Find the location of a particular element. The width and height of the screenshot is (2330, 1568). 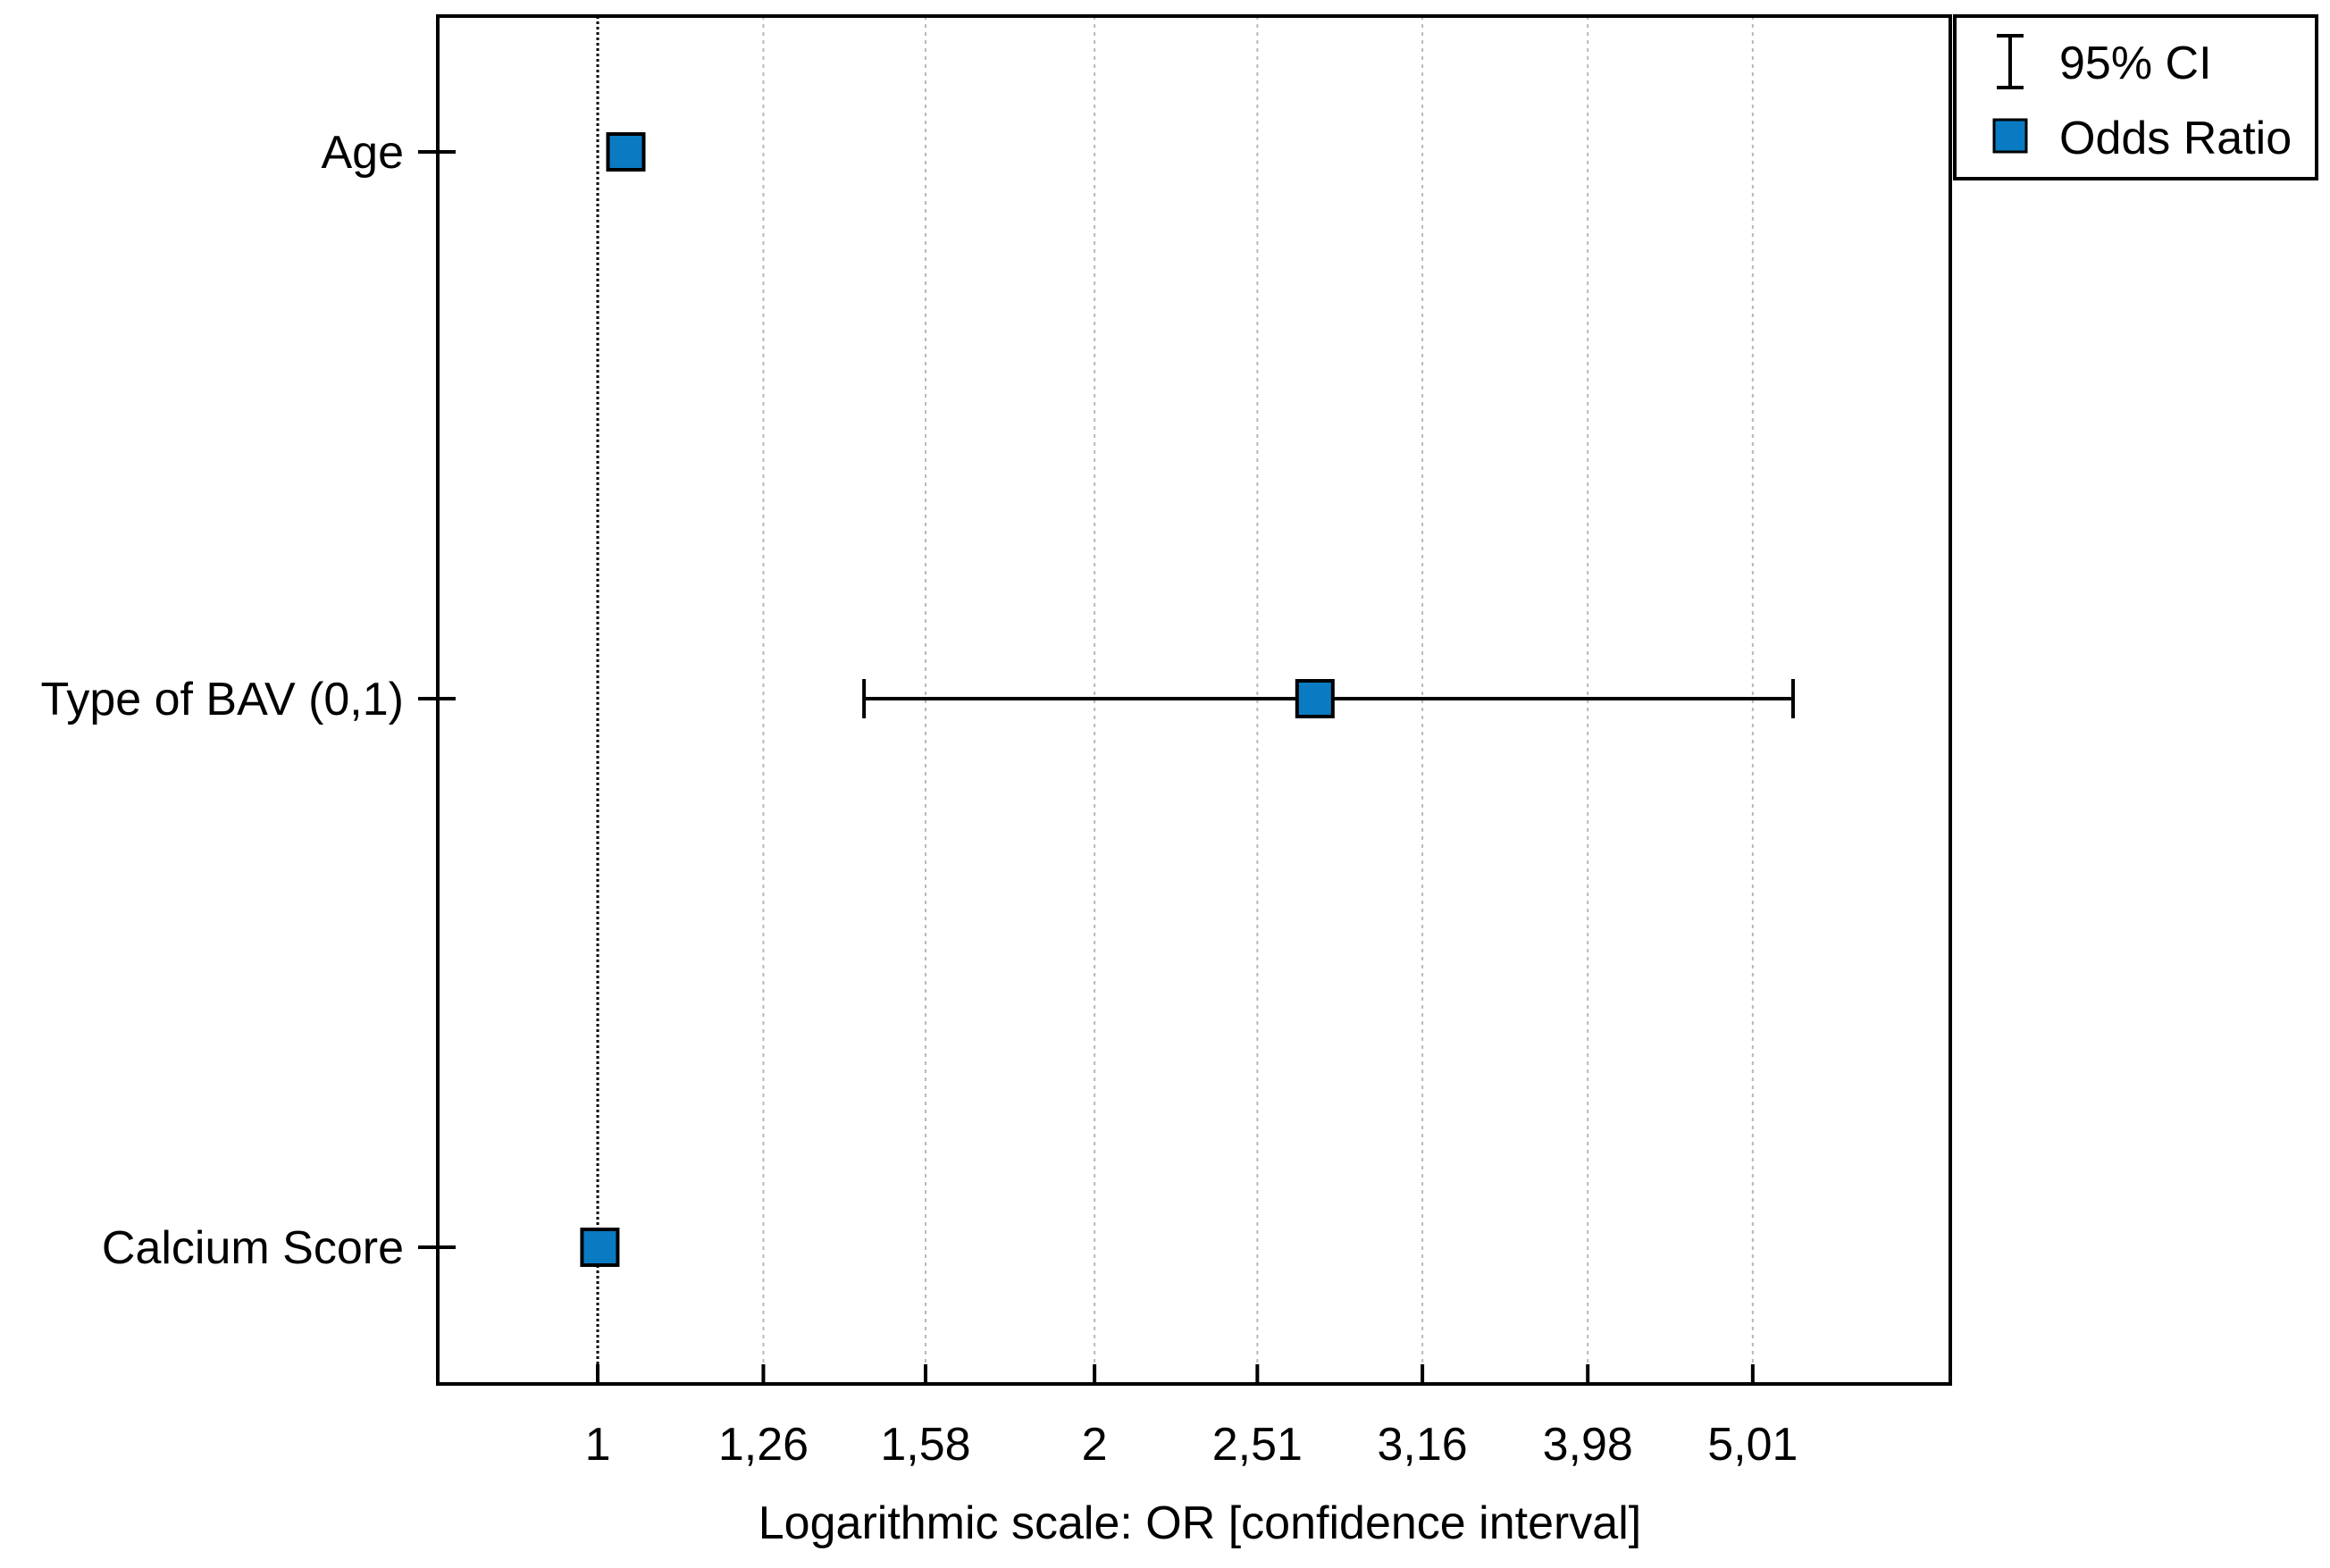

y-axis: Age Type of BAV (0,1) Calcium Score is located at coordinates (248, 700).